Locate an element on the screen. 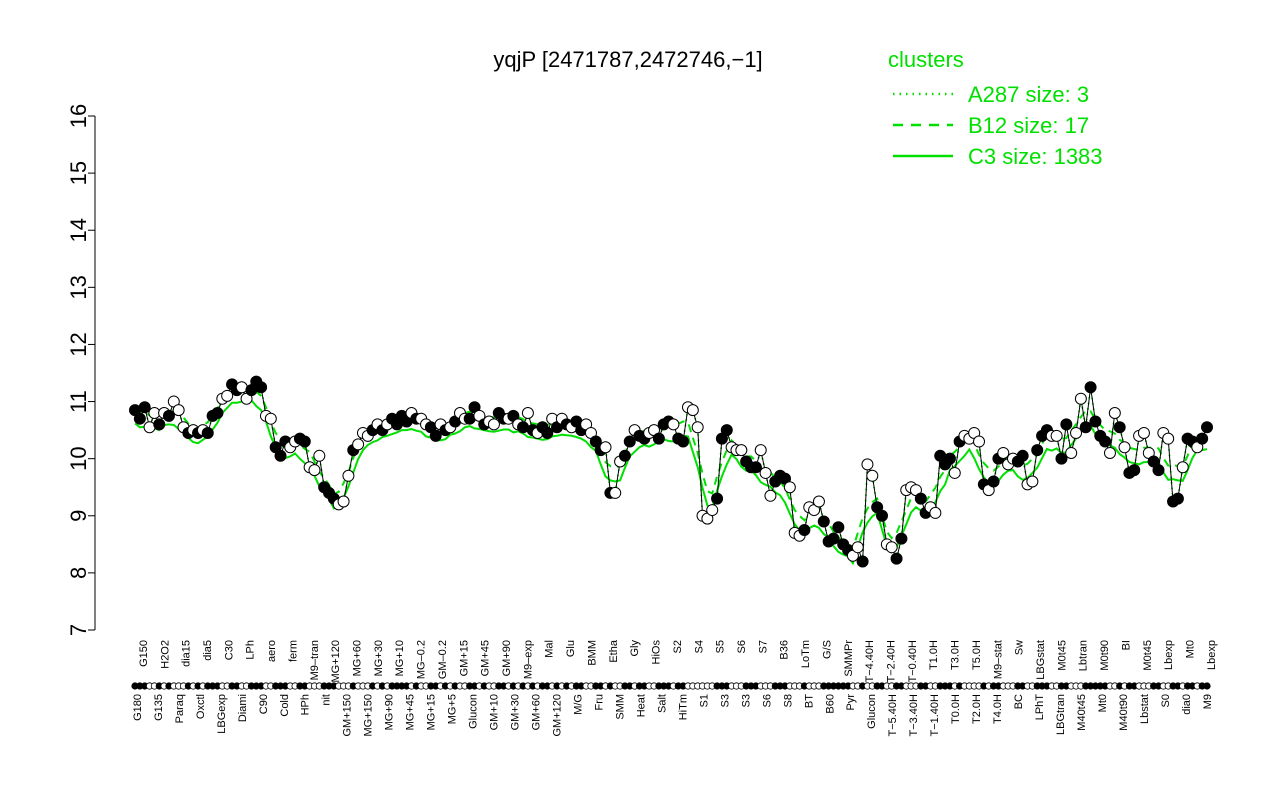 The image size is (1280, 800). x-tick-label: LPhT is located at coordinates (1040, 707).